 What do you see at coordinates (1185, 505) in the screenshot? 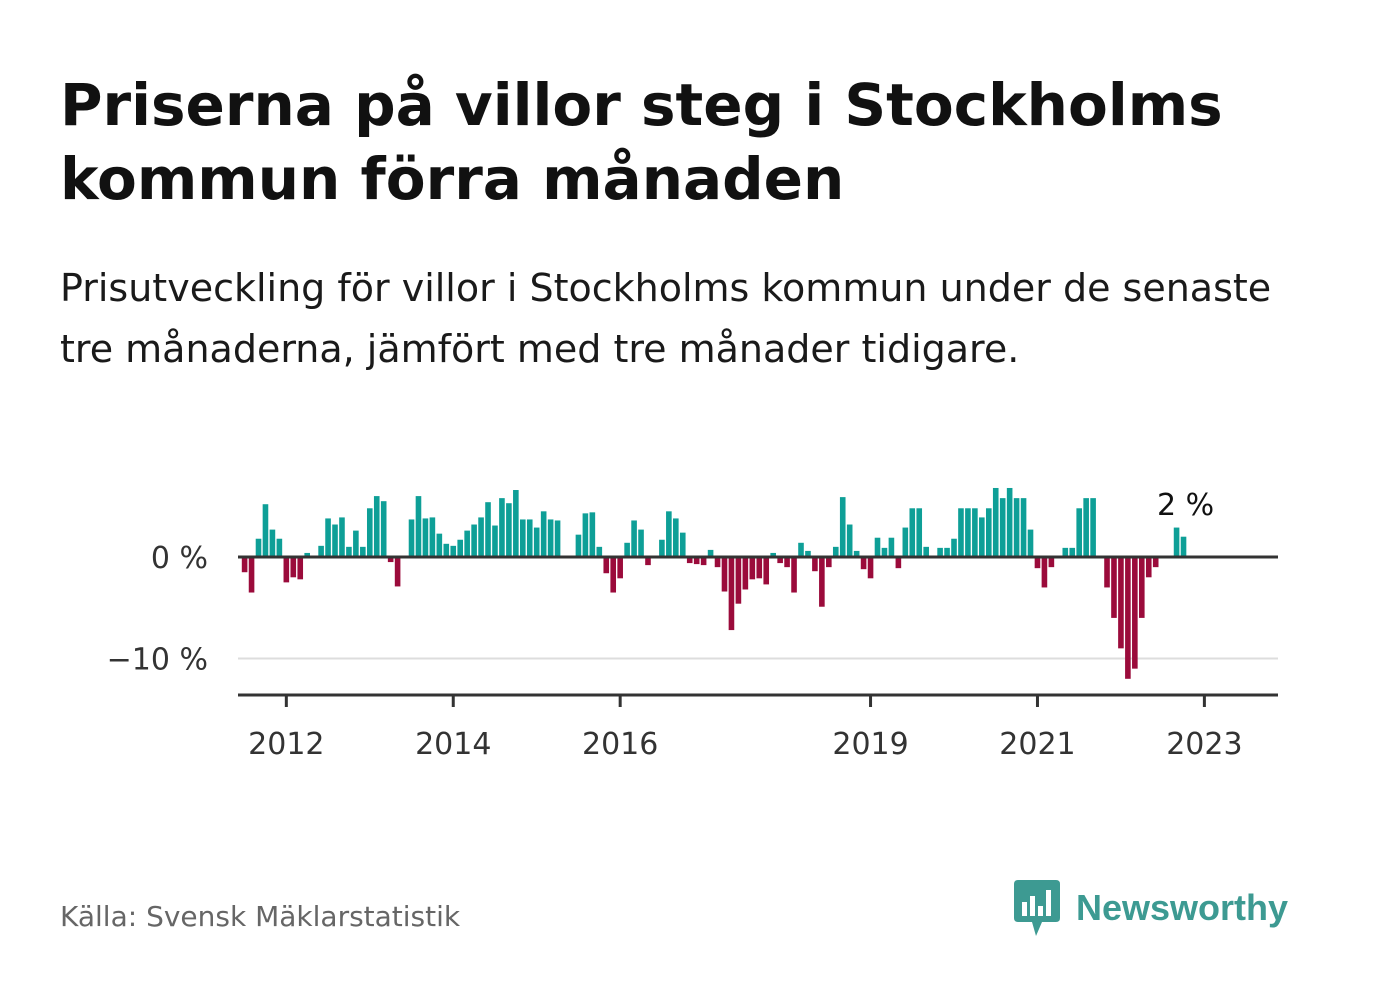
I see `last-value-label: 2 %` at bounding box center [1185, 505].